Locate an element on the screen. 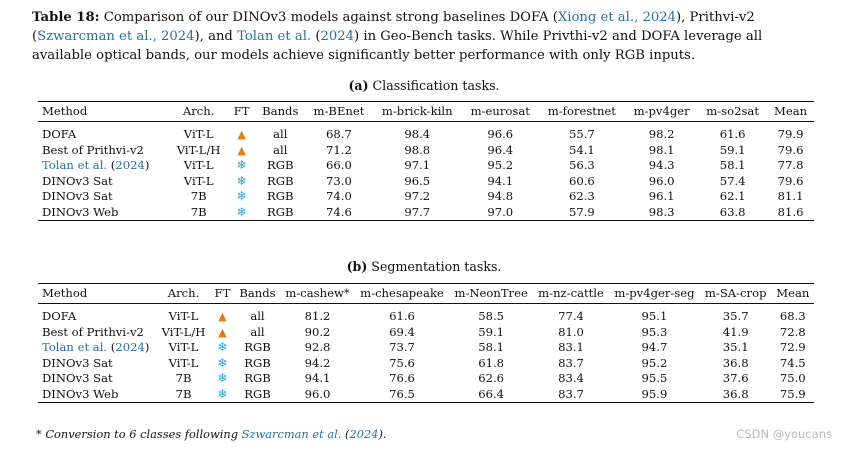 This screenshot has width=848, height=451. method-cell: Best of Prithvi-v2 is located at coordinates (93, 149).